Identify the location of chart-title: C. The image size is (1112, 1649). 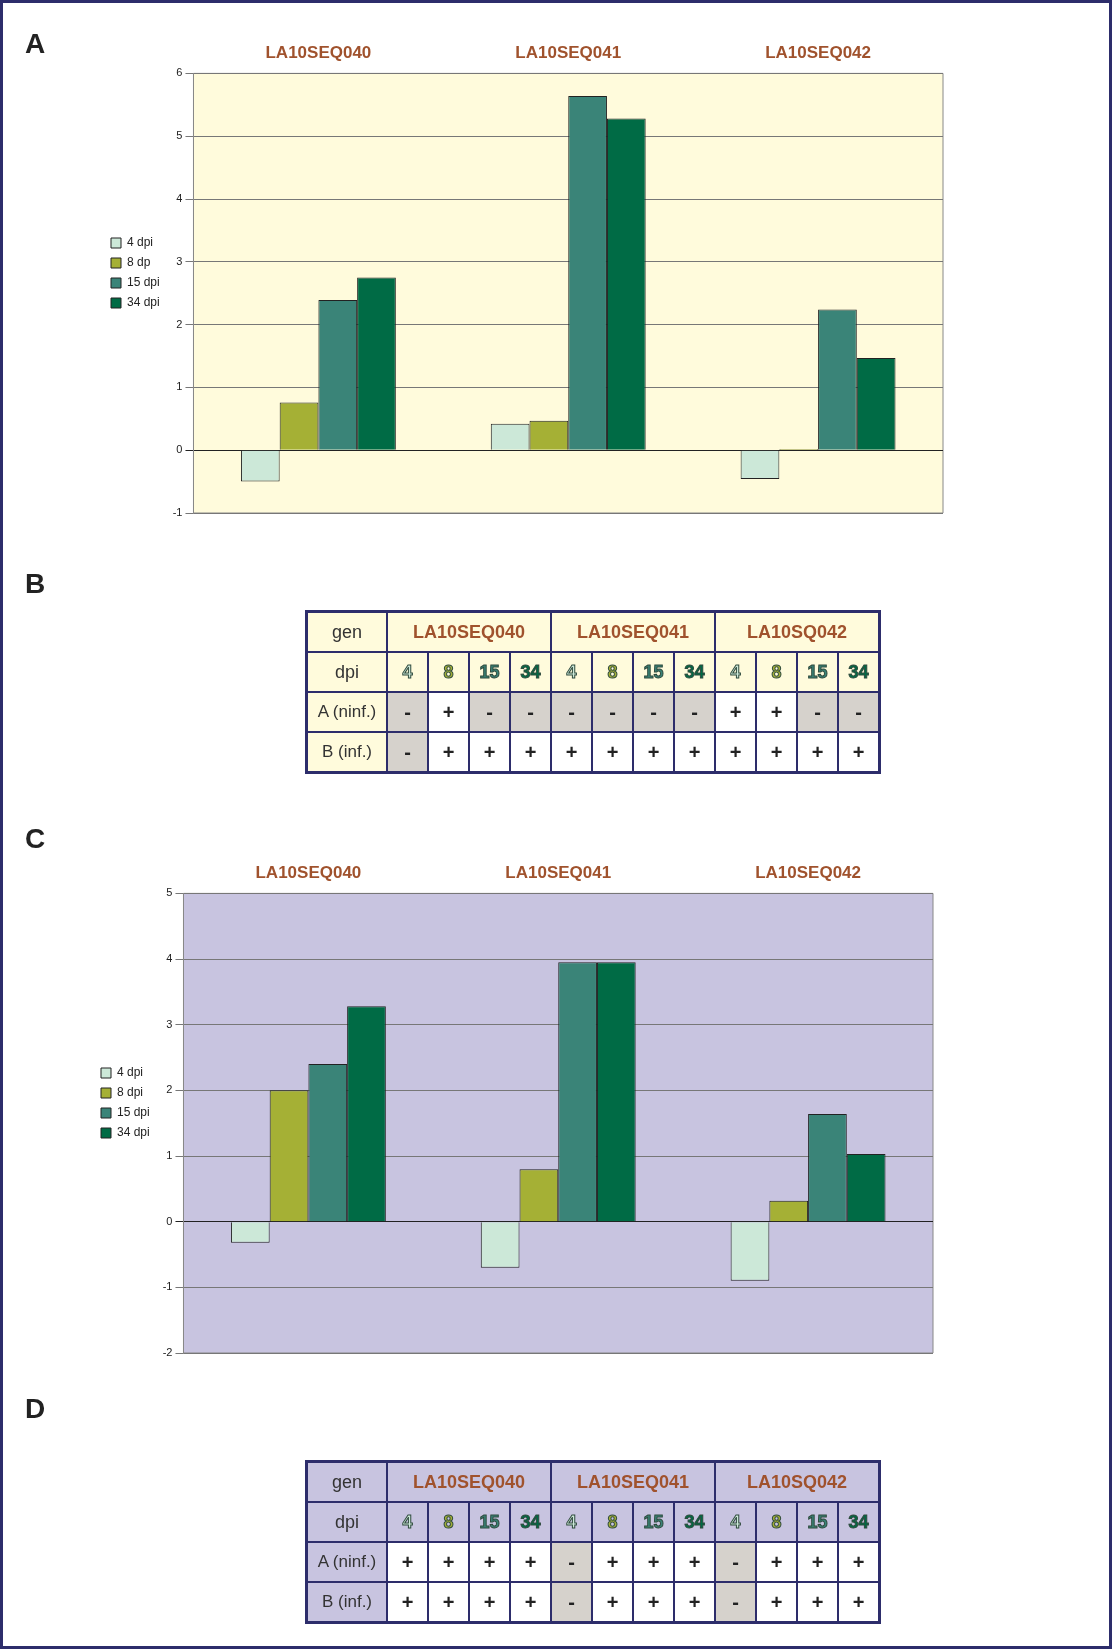
(35, 839).